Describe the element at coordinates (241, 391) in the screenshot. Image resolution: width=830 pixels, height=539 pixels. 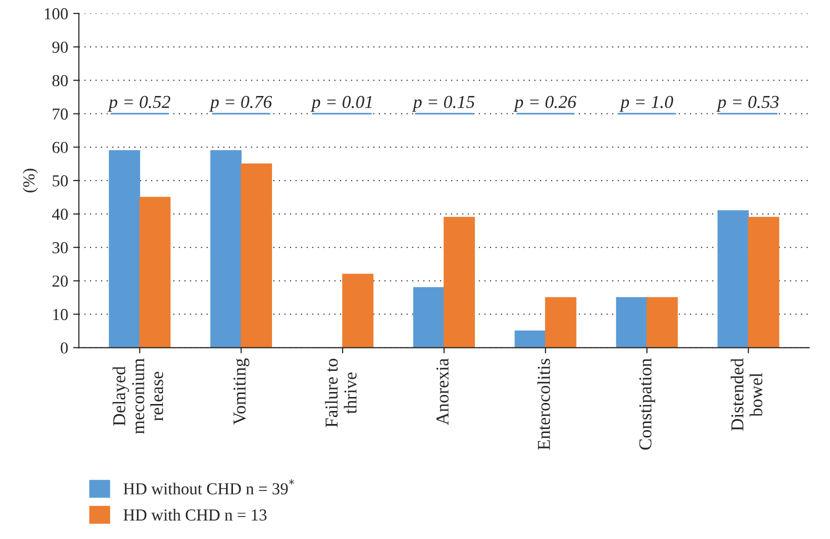
I see `x-tick-label: Vomiting` at that location.